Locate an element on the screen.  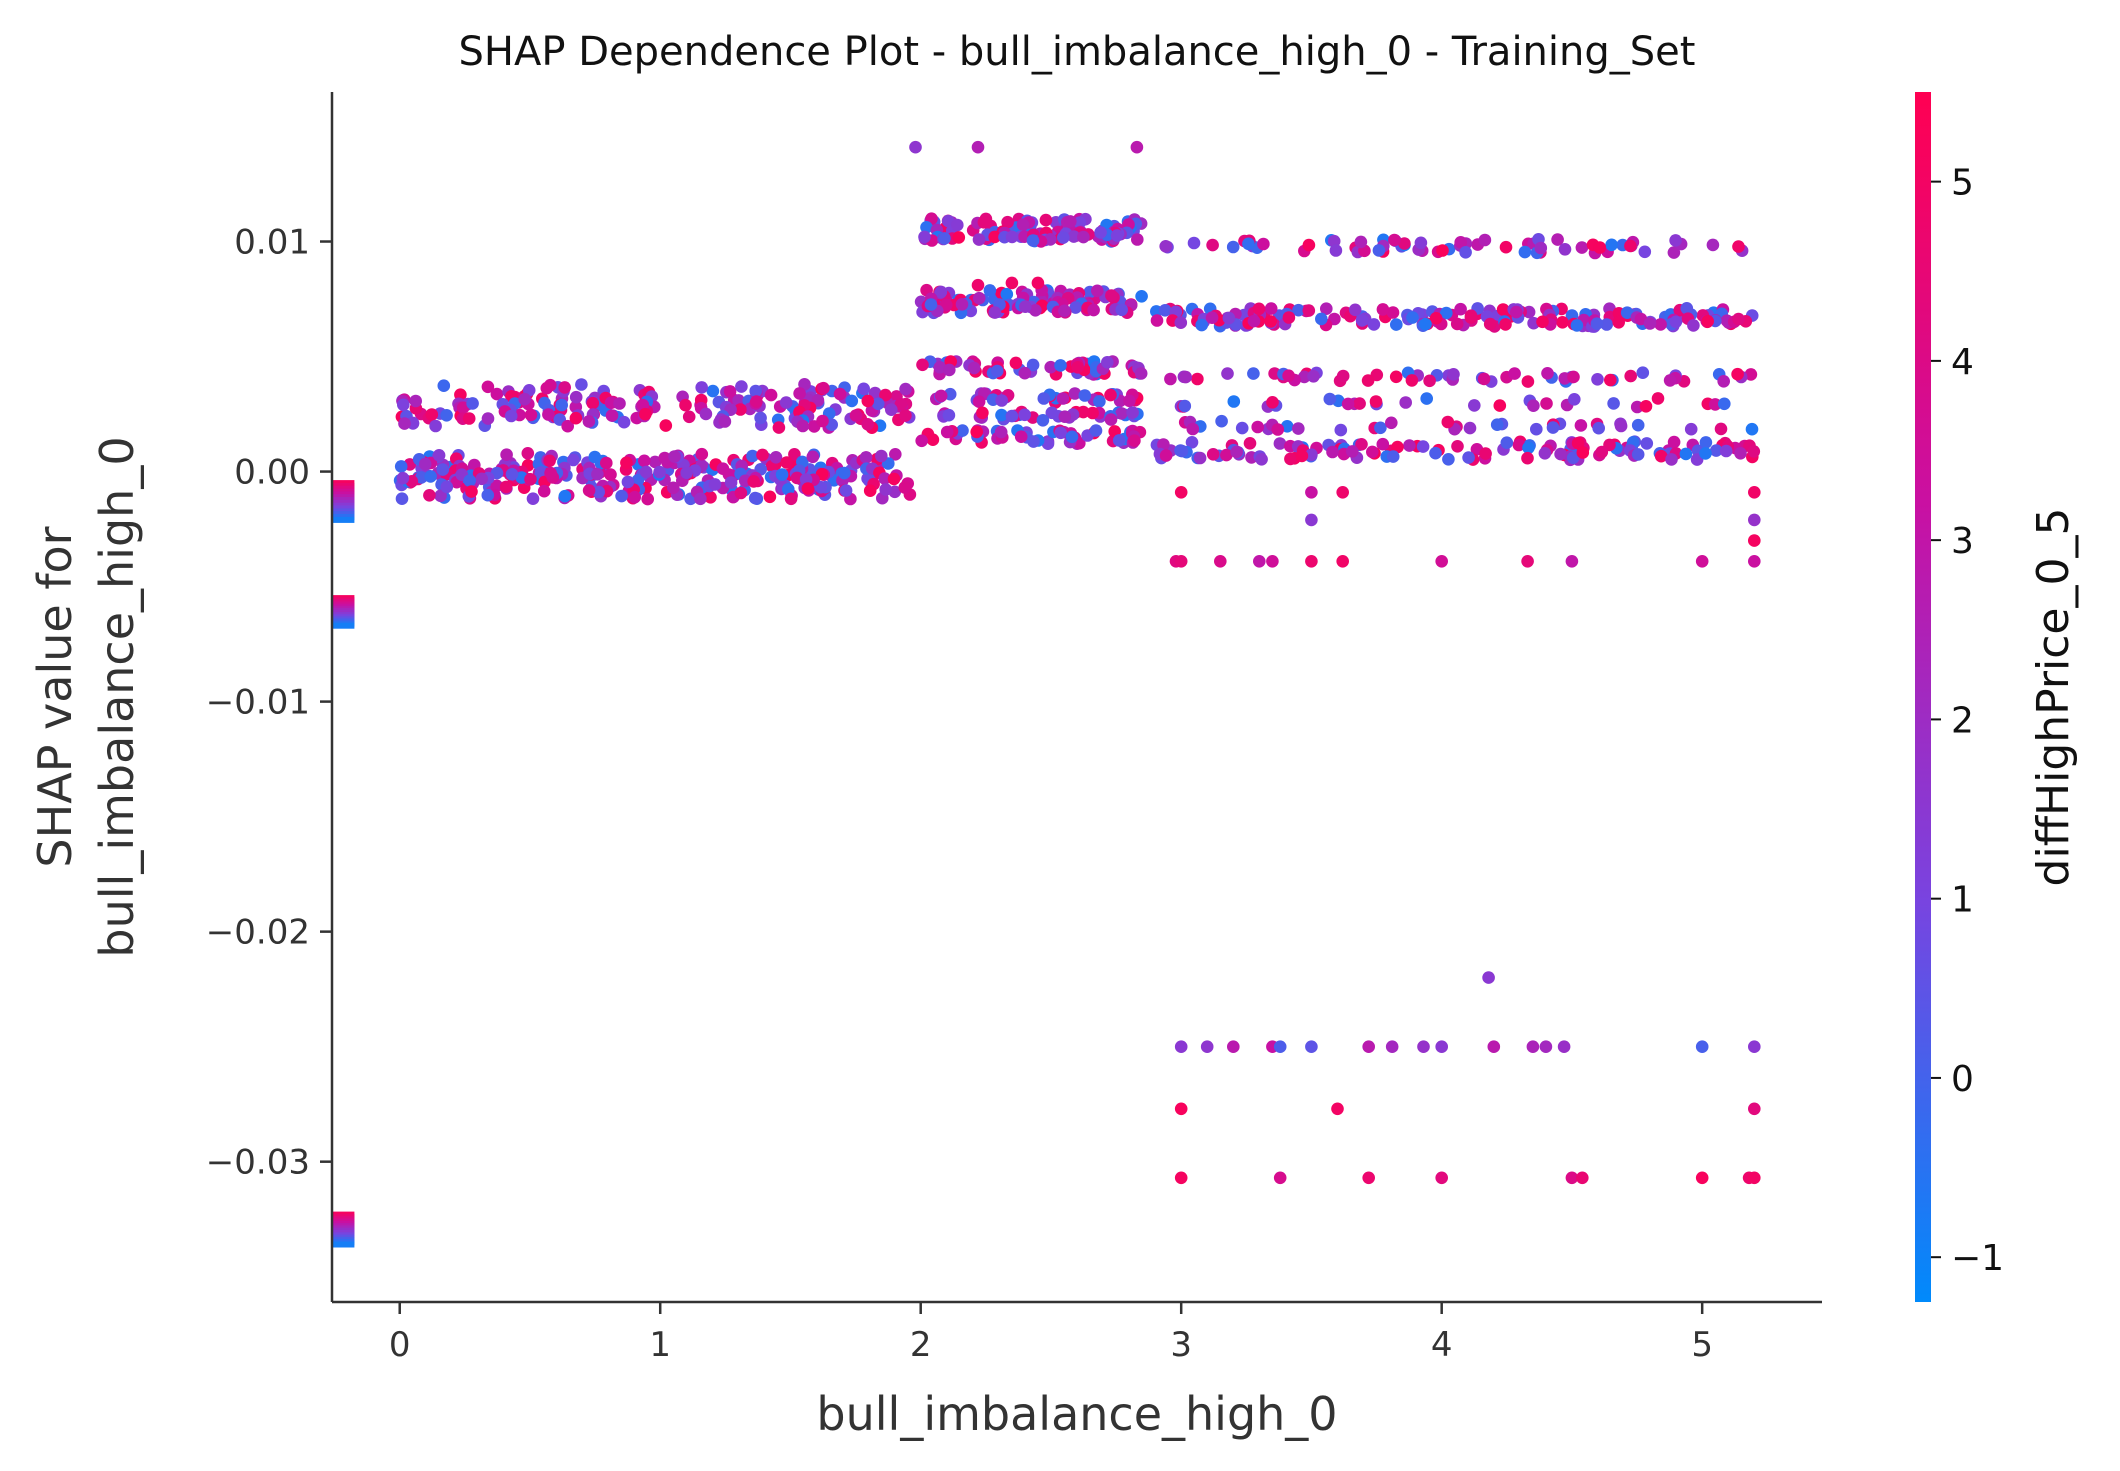
colorbar-tick-label: 3 is located at coordinates (1962, 541).